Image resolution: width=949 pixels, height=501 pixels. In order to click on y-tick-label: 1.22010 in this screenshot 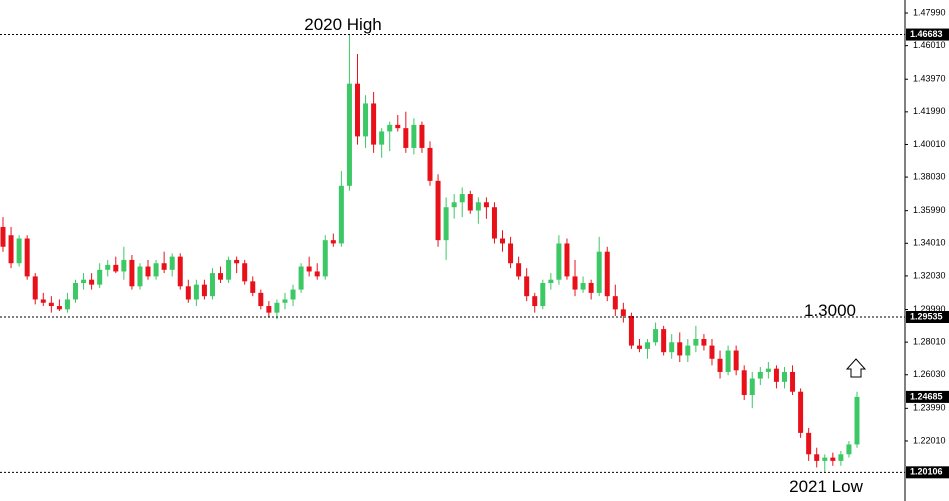, I will do `click(929, 440)`.